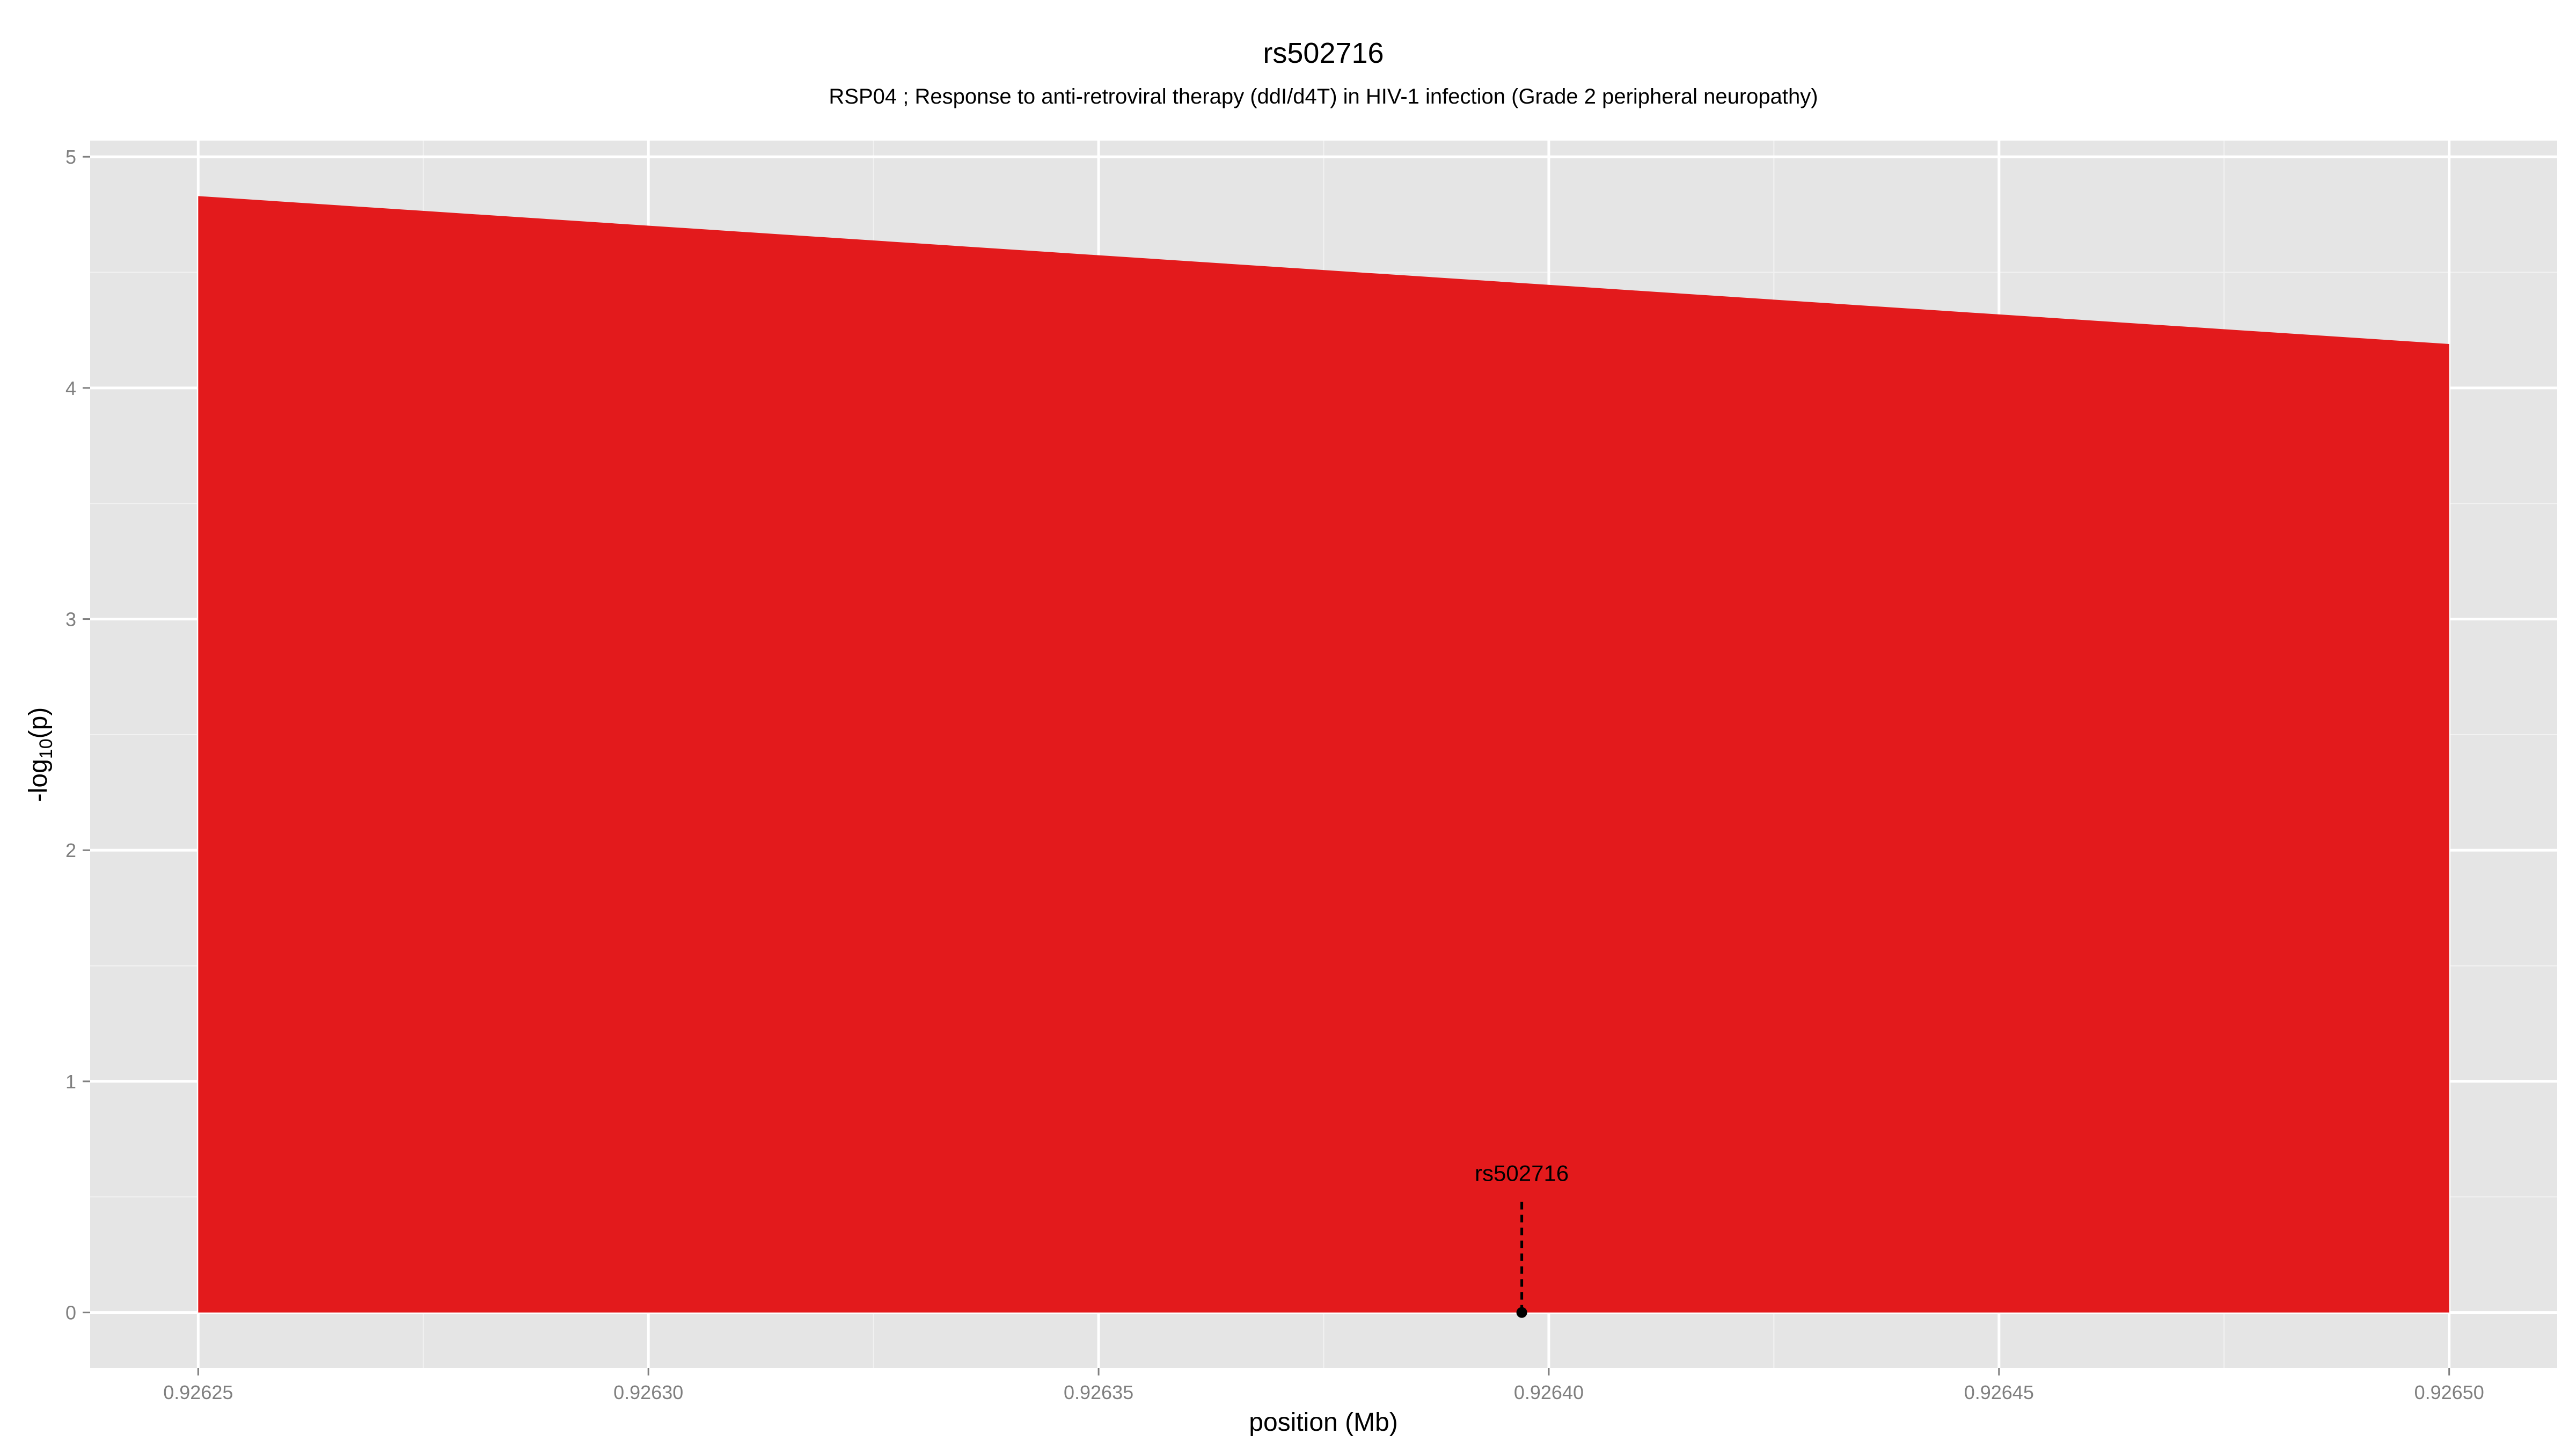  I want to click on y-axis-title: -log10(p), so click(40, 754).